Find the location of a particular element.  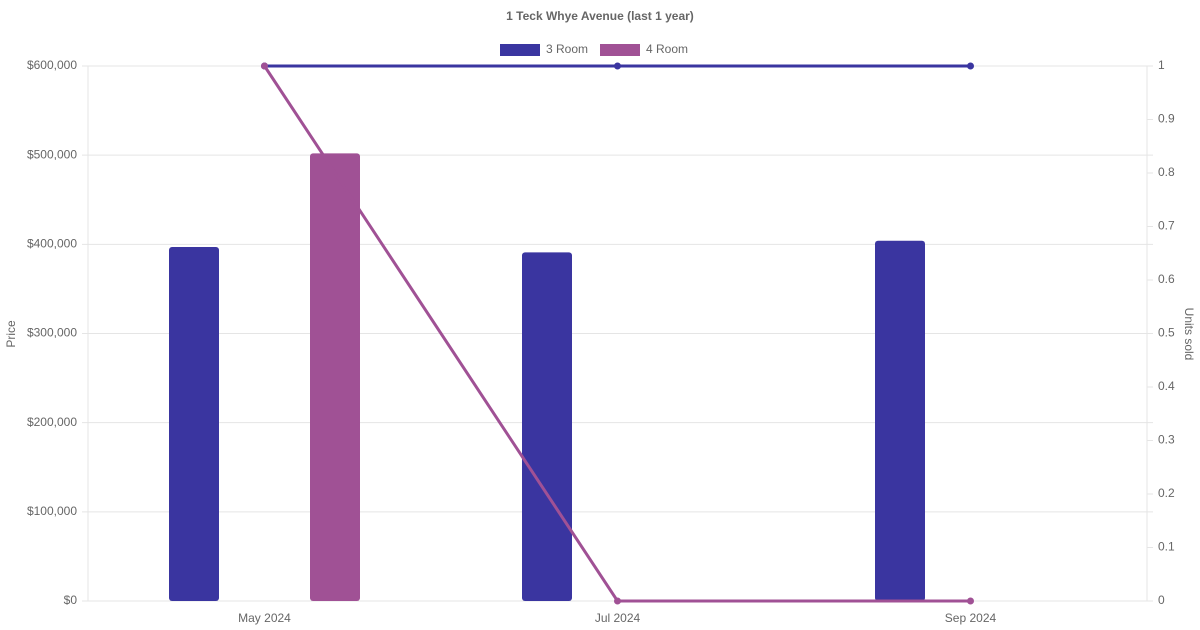

legend-label: 4 Room is located at coordinates (667, 49).